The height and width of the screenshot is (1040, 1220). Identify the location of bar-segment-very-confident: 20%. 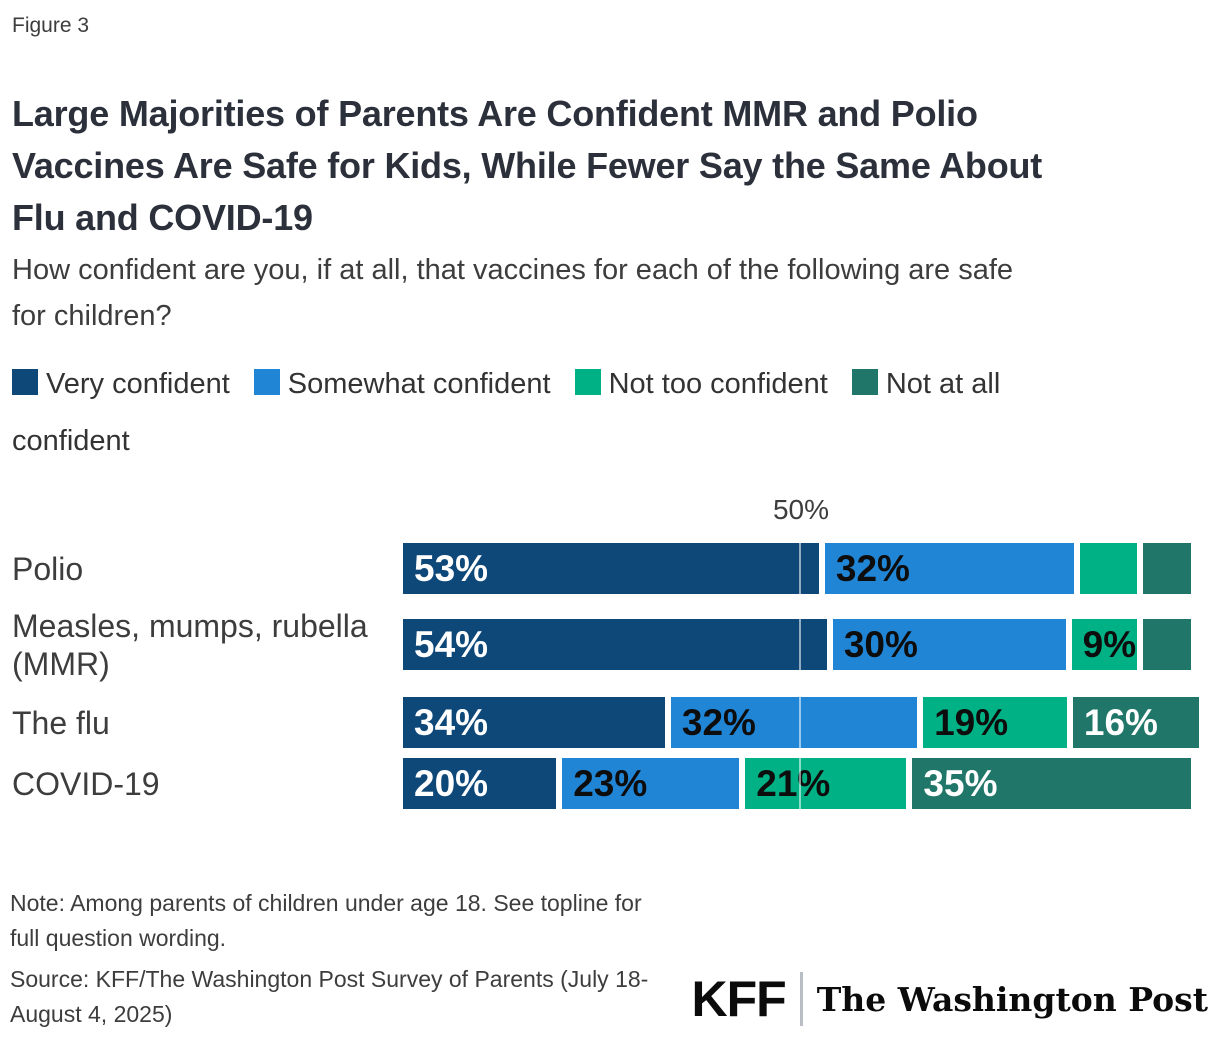
(483, 783).